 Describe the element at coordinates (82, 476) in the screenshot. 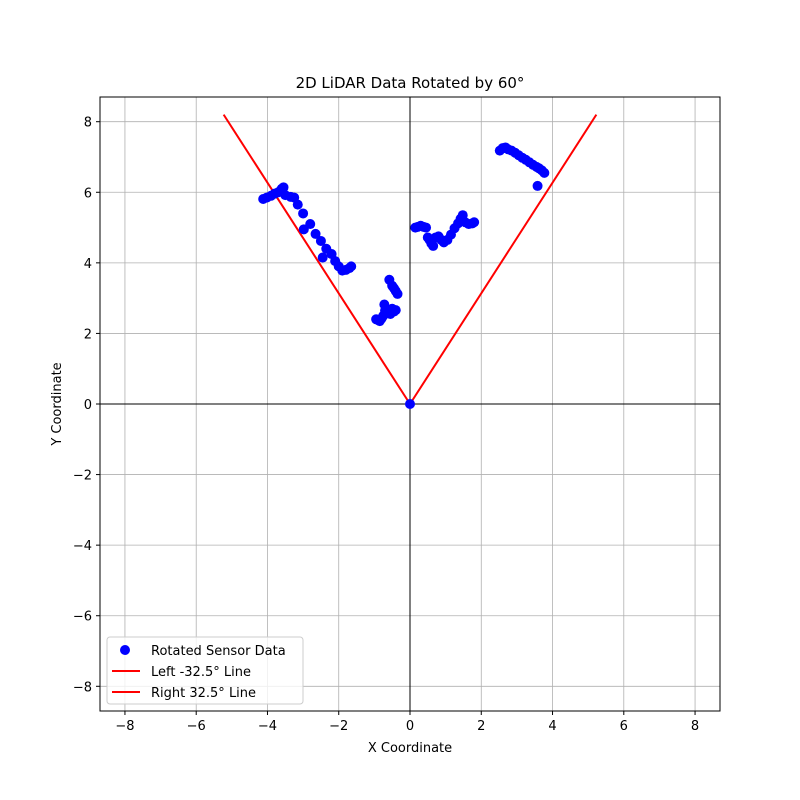

I see `y-tick-label: −2` at that location.